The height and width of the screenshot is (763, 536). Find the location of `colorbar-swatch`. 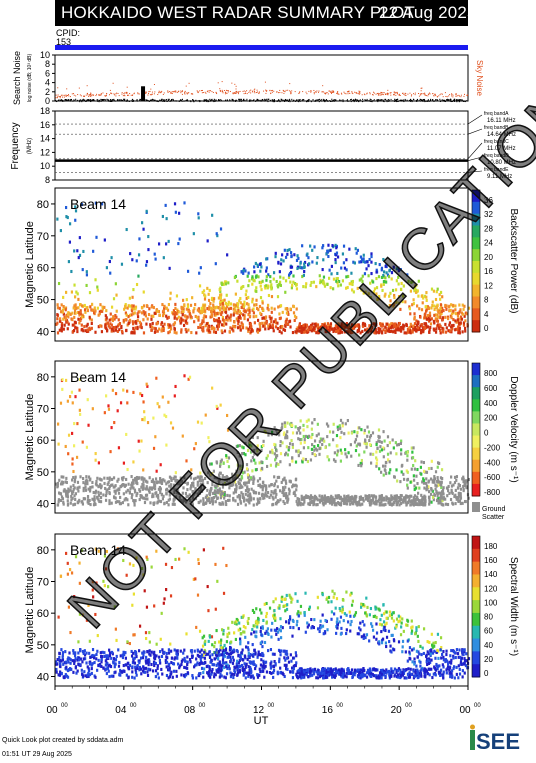

colorbar-swatch is located at coordinates (476, 267).